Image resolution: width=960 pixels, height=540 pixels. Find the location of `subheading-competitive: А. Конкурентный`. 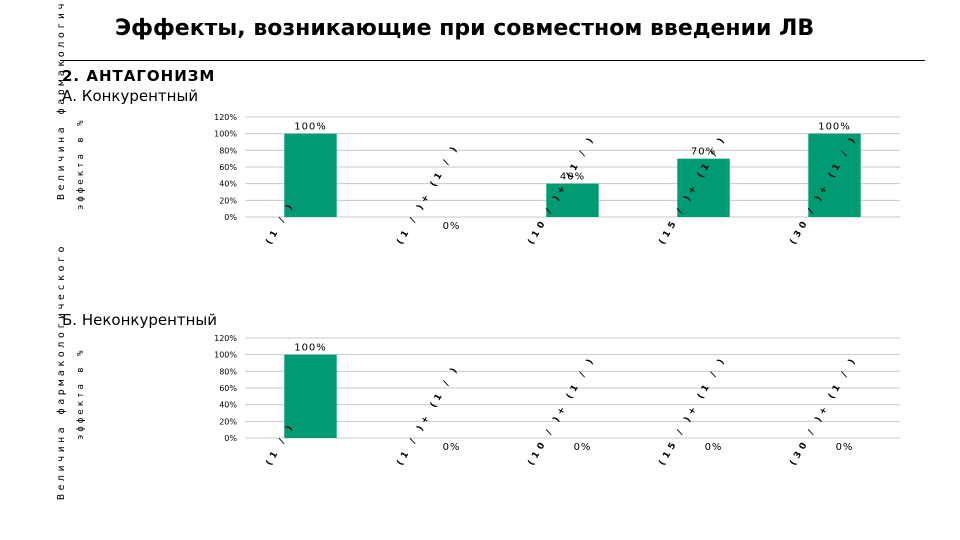

subheading-competitive: А. Конкурентный is located at coordinates (130, 96).